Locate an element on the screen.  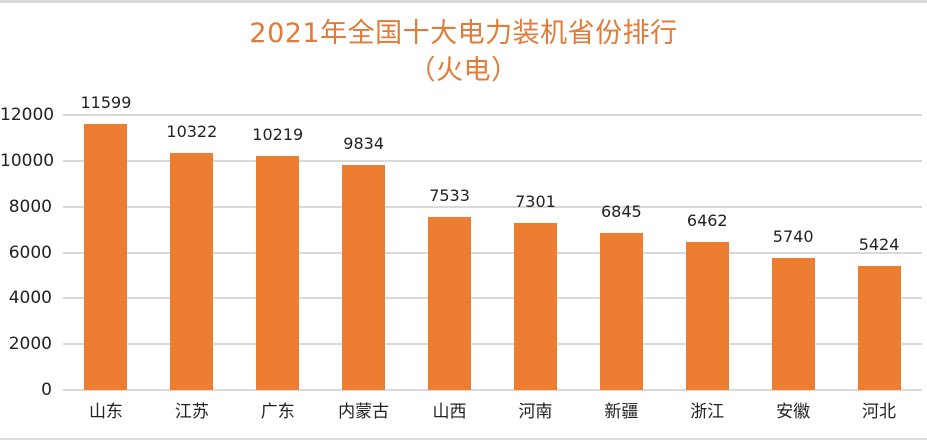
data-label: 5424 is located at coordinates (879, 244).